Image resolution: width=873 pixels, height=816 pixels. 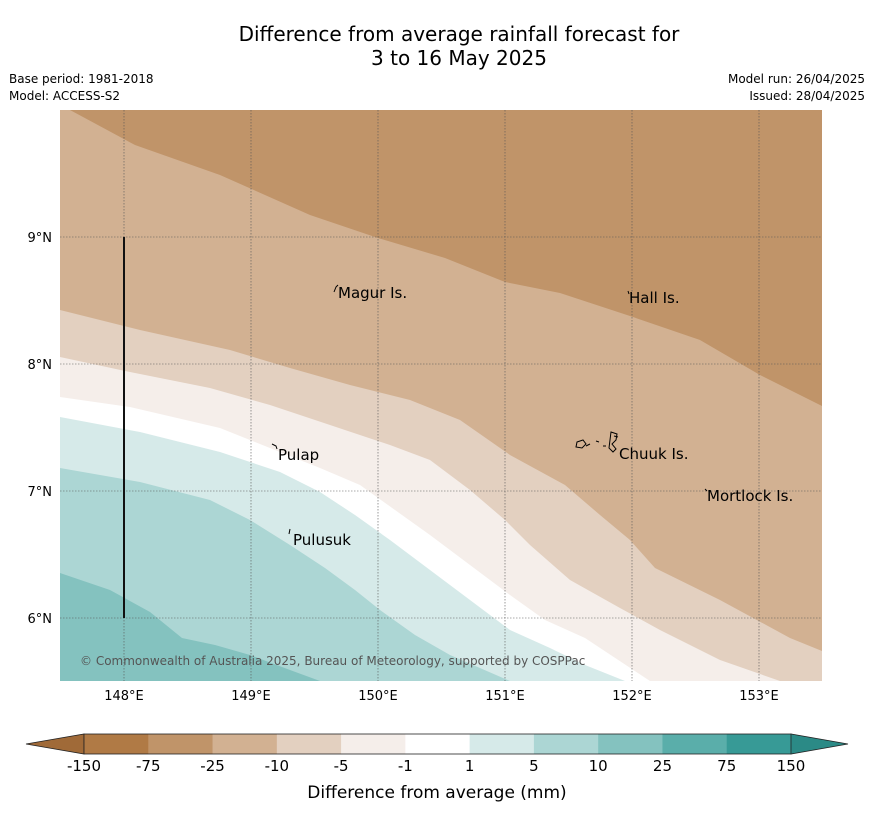 What do you see at coordinates (750, 496) in the screenshot?
I see `label-mortlock: Mortlock Is.` at bounding box center [750, 496].